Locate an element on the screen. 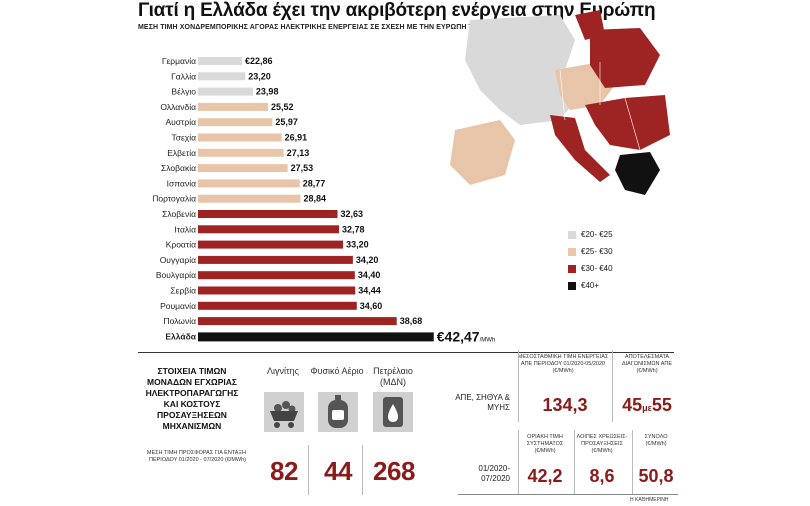 This screenshot has height=506, width=810. map-italy is located at coordinates (580, 148).